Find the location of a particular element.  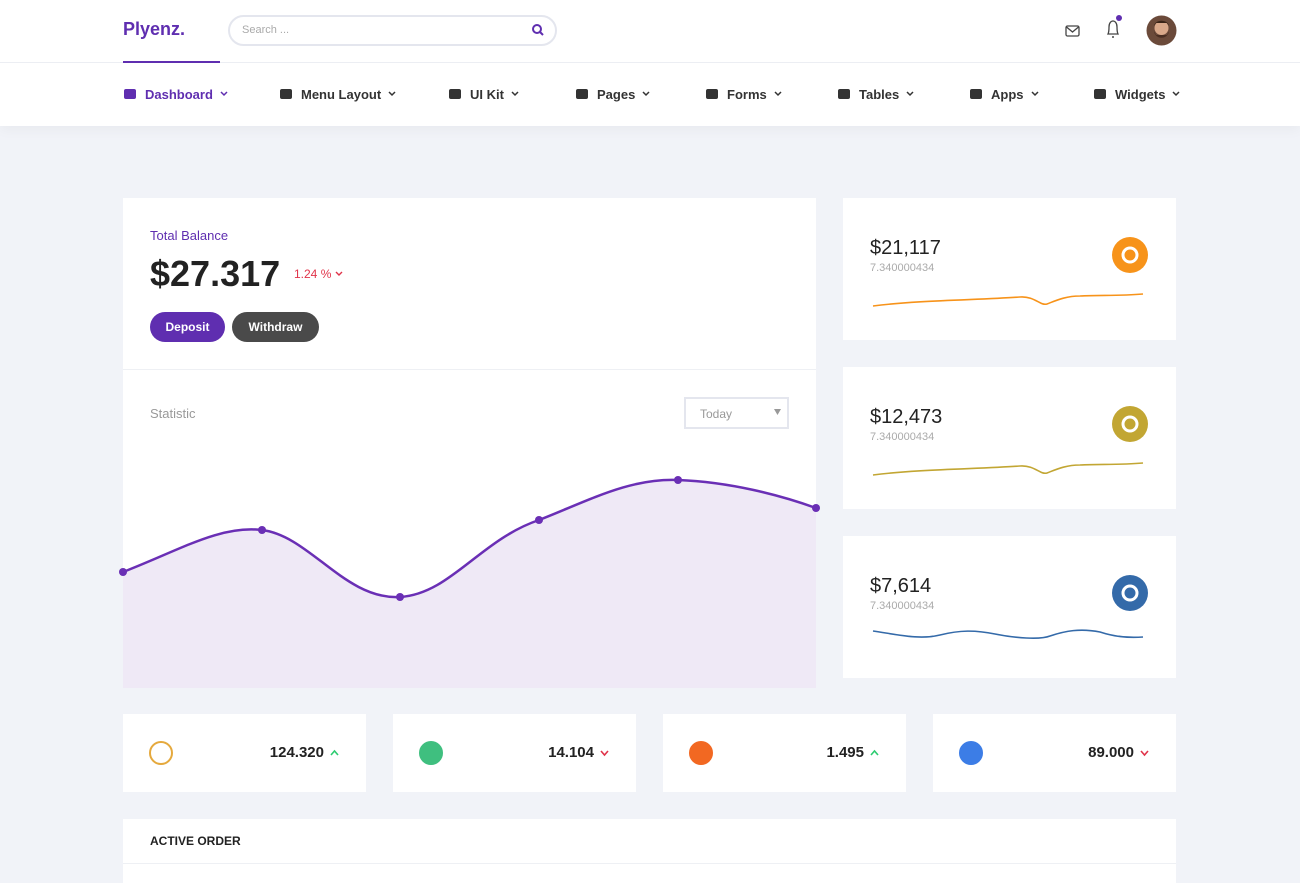

logo-underline is located at coordinates (171, 62).